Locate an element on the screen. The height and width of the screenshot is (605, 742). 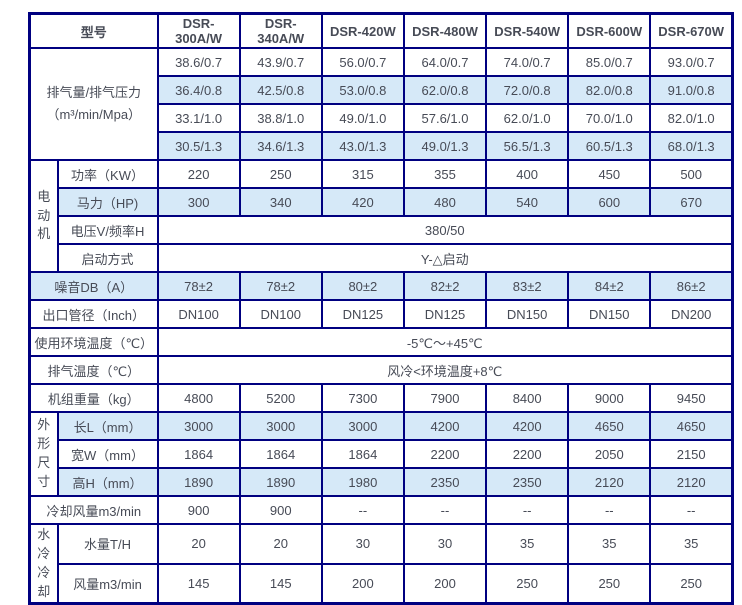
spec-value: 9450 is located at coordinates (691, 398).